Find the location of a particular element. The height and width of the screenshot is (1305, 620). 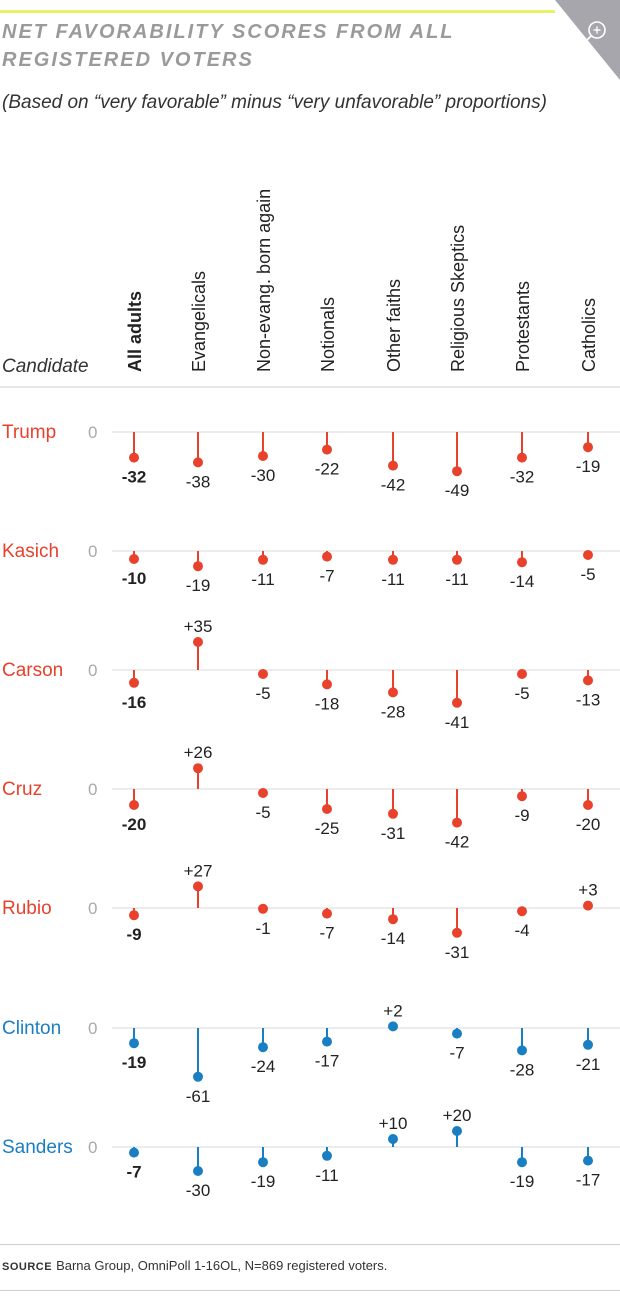

value-label: +27 is located at coordinates (198, 870).